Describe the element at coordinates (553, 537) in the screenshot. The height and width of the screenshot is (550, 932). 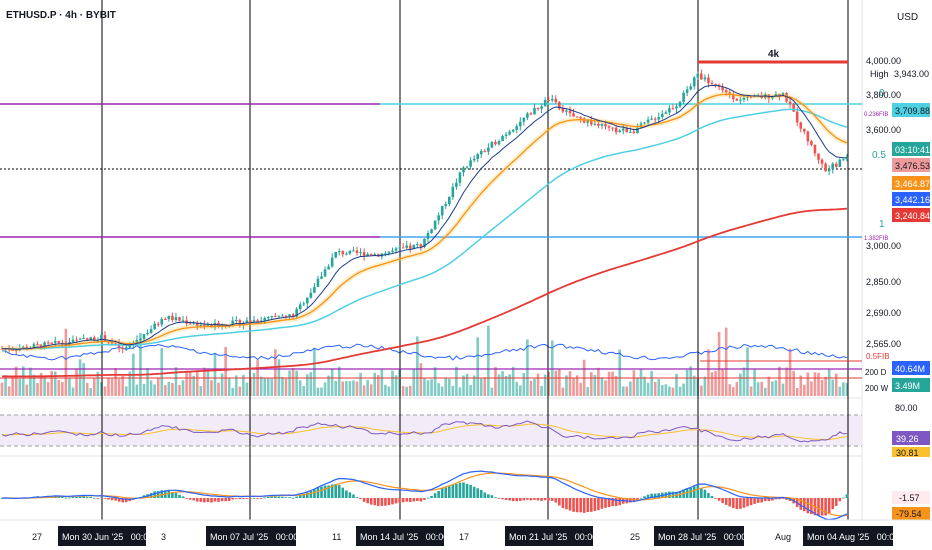
I see `time-active-label: Mon 21 Jul '25 00:00` at that location.